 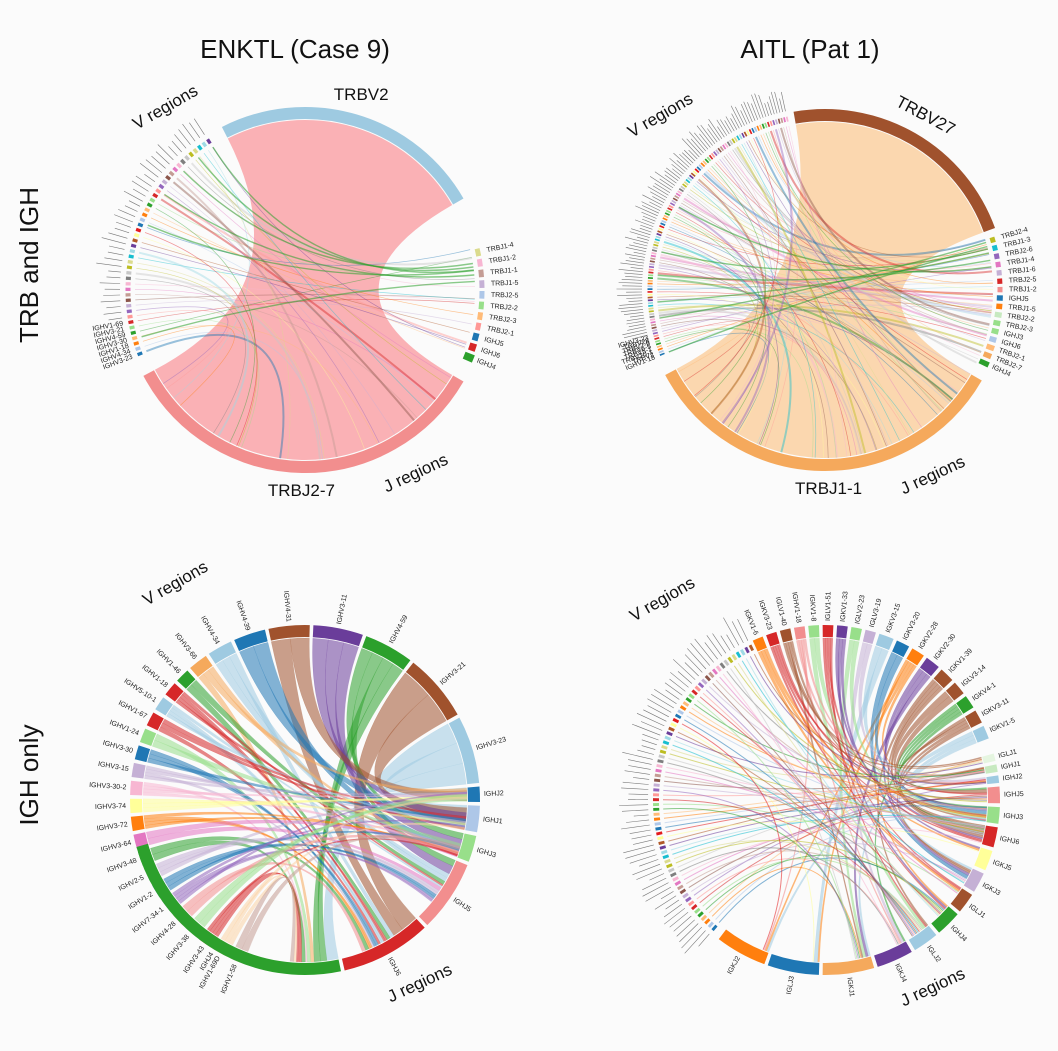 I want to click on j-segment-IGKJ3, so click(x=973, y=880).